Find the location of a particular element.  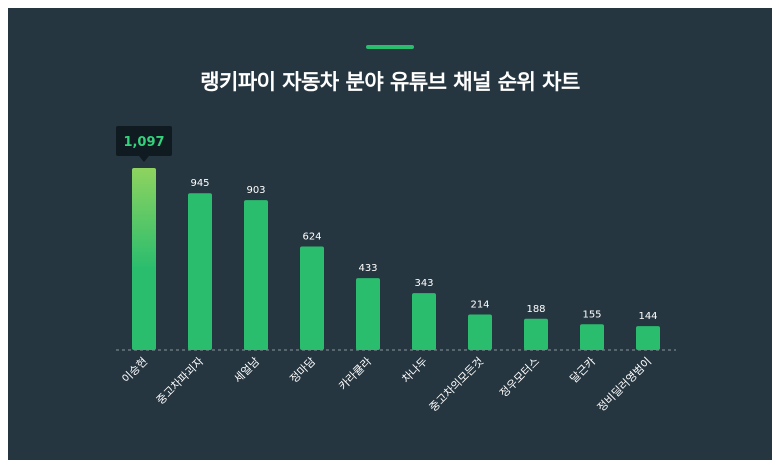

value-label: 144 is located at coordinates (647, 316).